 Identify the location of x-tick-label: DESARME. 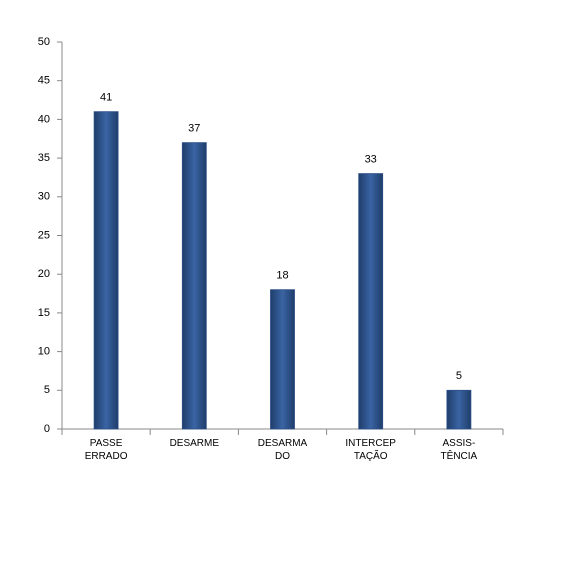
(194, 443).